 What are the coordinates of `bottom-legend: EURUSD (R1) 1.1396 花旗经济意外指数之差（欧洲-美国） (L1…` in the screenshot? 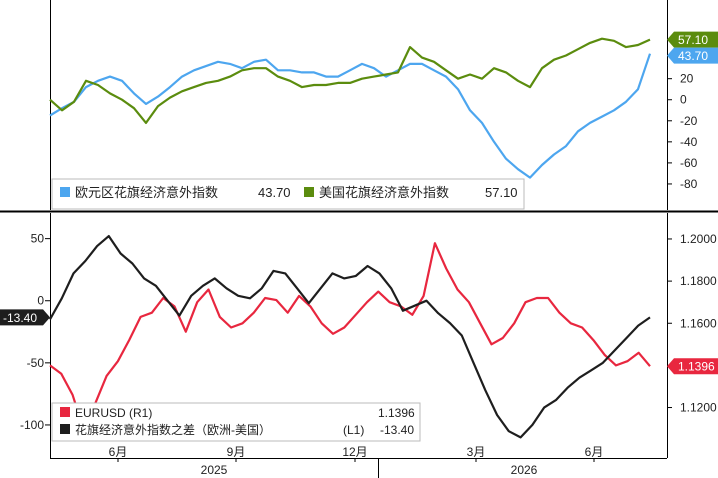 It's located at (236, 422).